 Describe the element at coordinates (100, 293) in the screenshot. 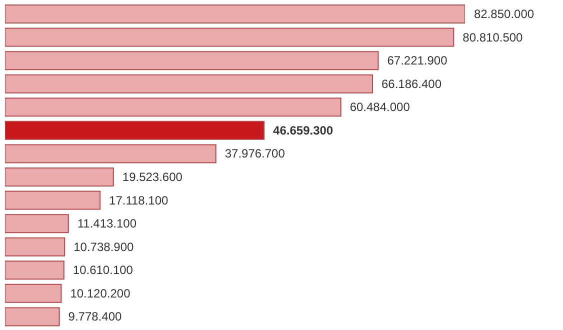

I see `data-label: 10.120.200` at that location.